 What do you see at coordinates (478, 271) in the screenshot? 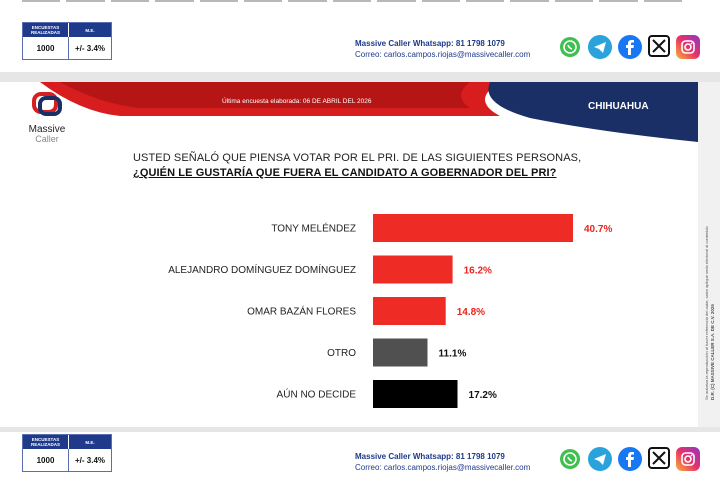
I see `value-label: 16.2%` at bounding box center [478, 271].